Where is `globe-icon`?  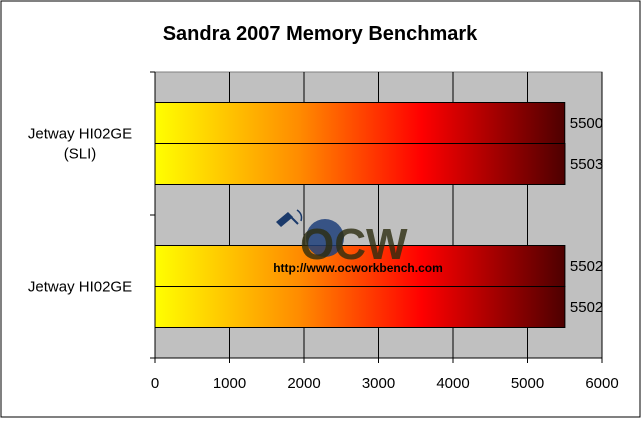 globe-icon is located at coordinates (325, 238).